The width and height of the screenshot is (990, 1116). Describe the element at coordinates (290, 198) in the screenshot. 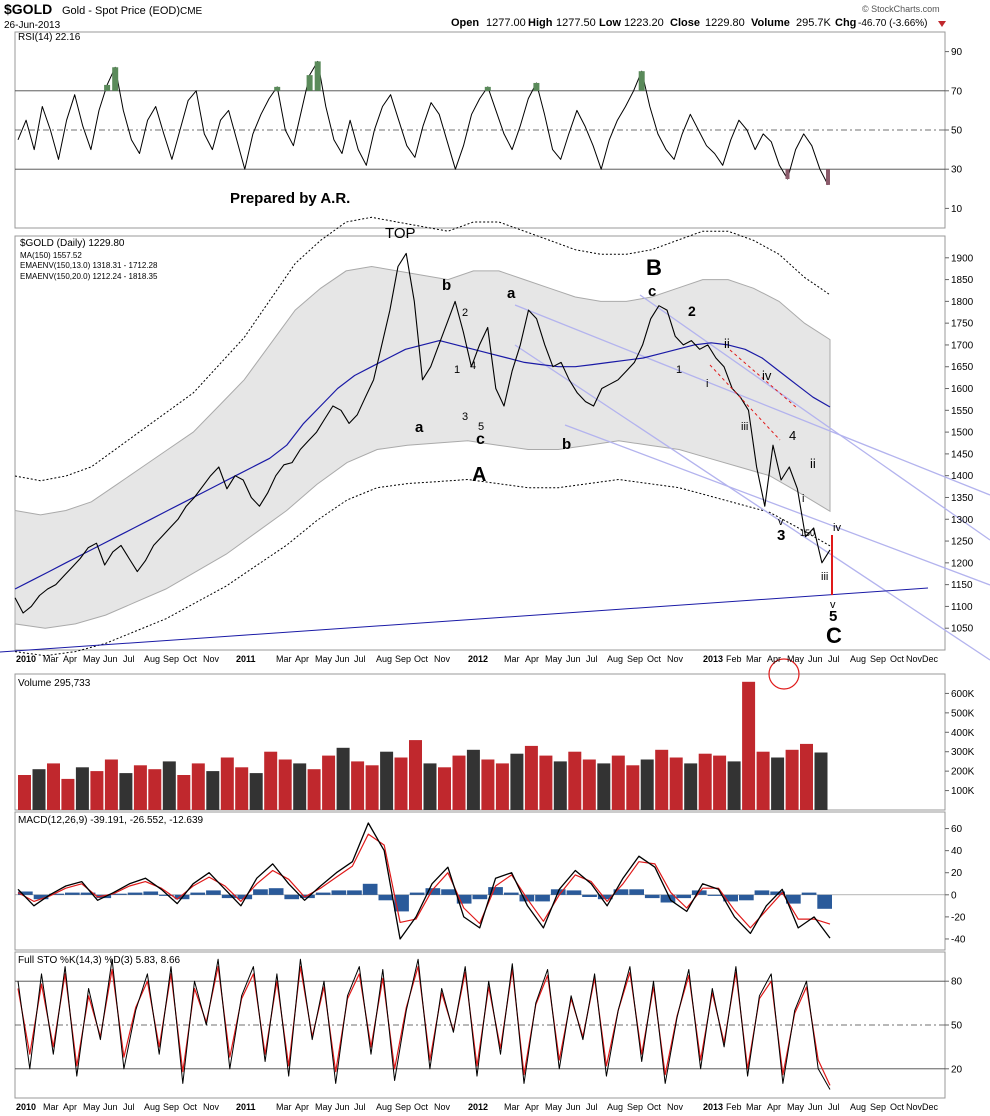

I see `prepared-note: Prepared by A.R.` at that location.